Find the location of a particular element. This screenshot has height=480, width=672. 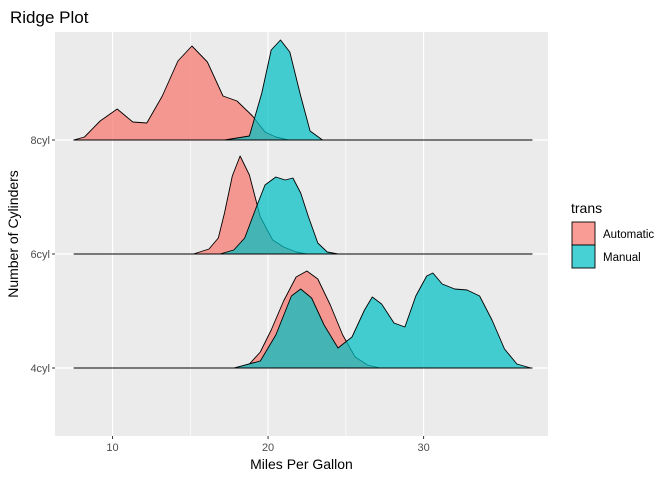

legend-label-manual: Manual is located at coordinates (622, 258).